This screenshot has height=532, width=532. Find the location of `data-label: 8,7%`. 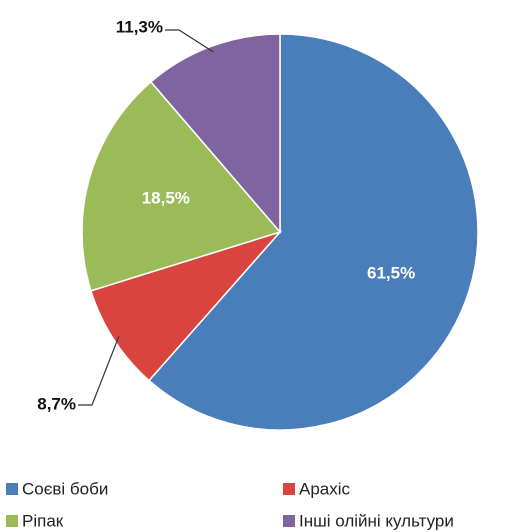

data-label: 8,7% is located at coordinates (56, 403).